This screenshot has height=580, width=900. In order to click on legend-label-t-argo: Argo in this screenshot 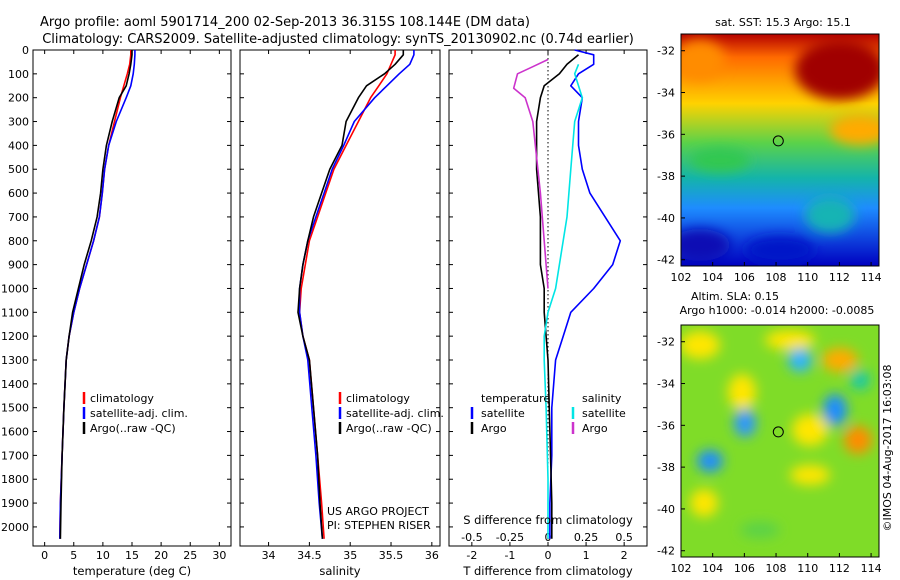, I will do `click(494, 428)`.